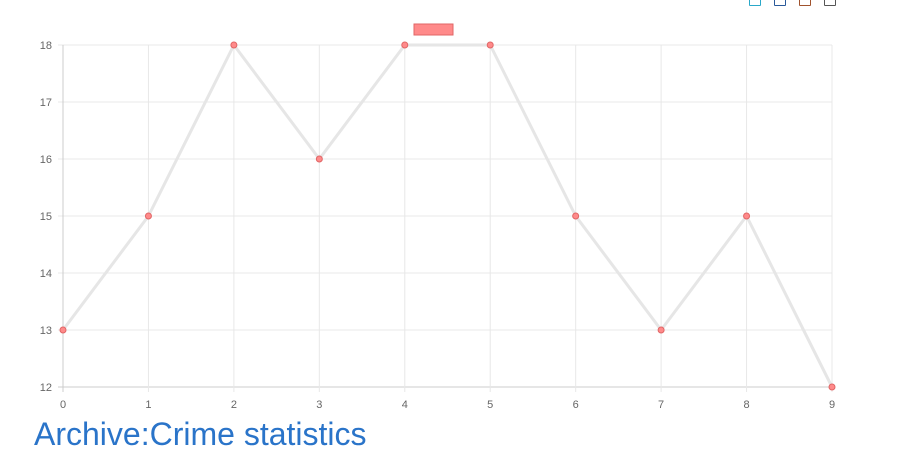 The width and height of the screenshot is (898, 471). I want to click on x-tick-label: 1, so click(148, 404).